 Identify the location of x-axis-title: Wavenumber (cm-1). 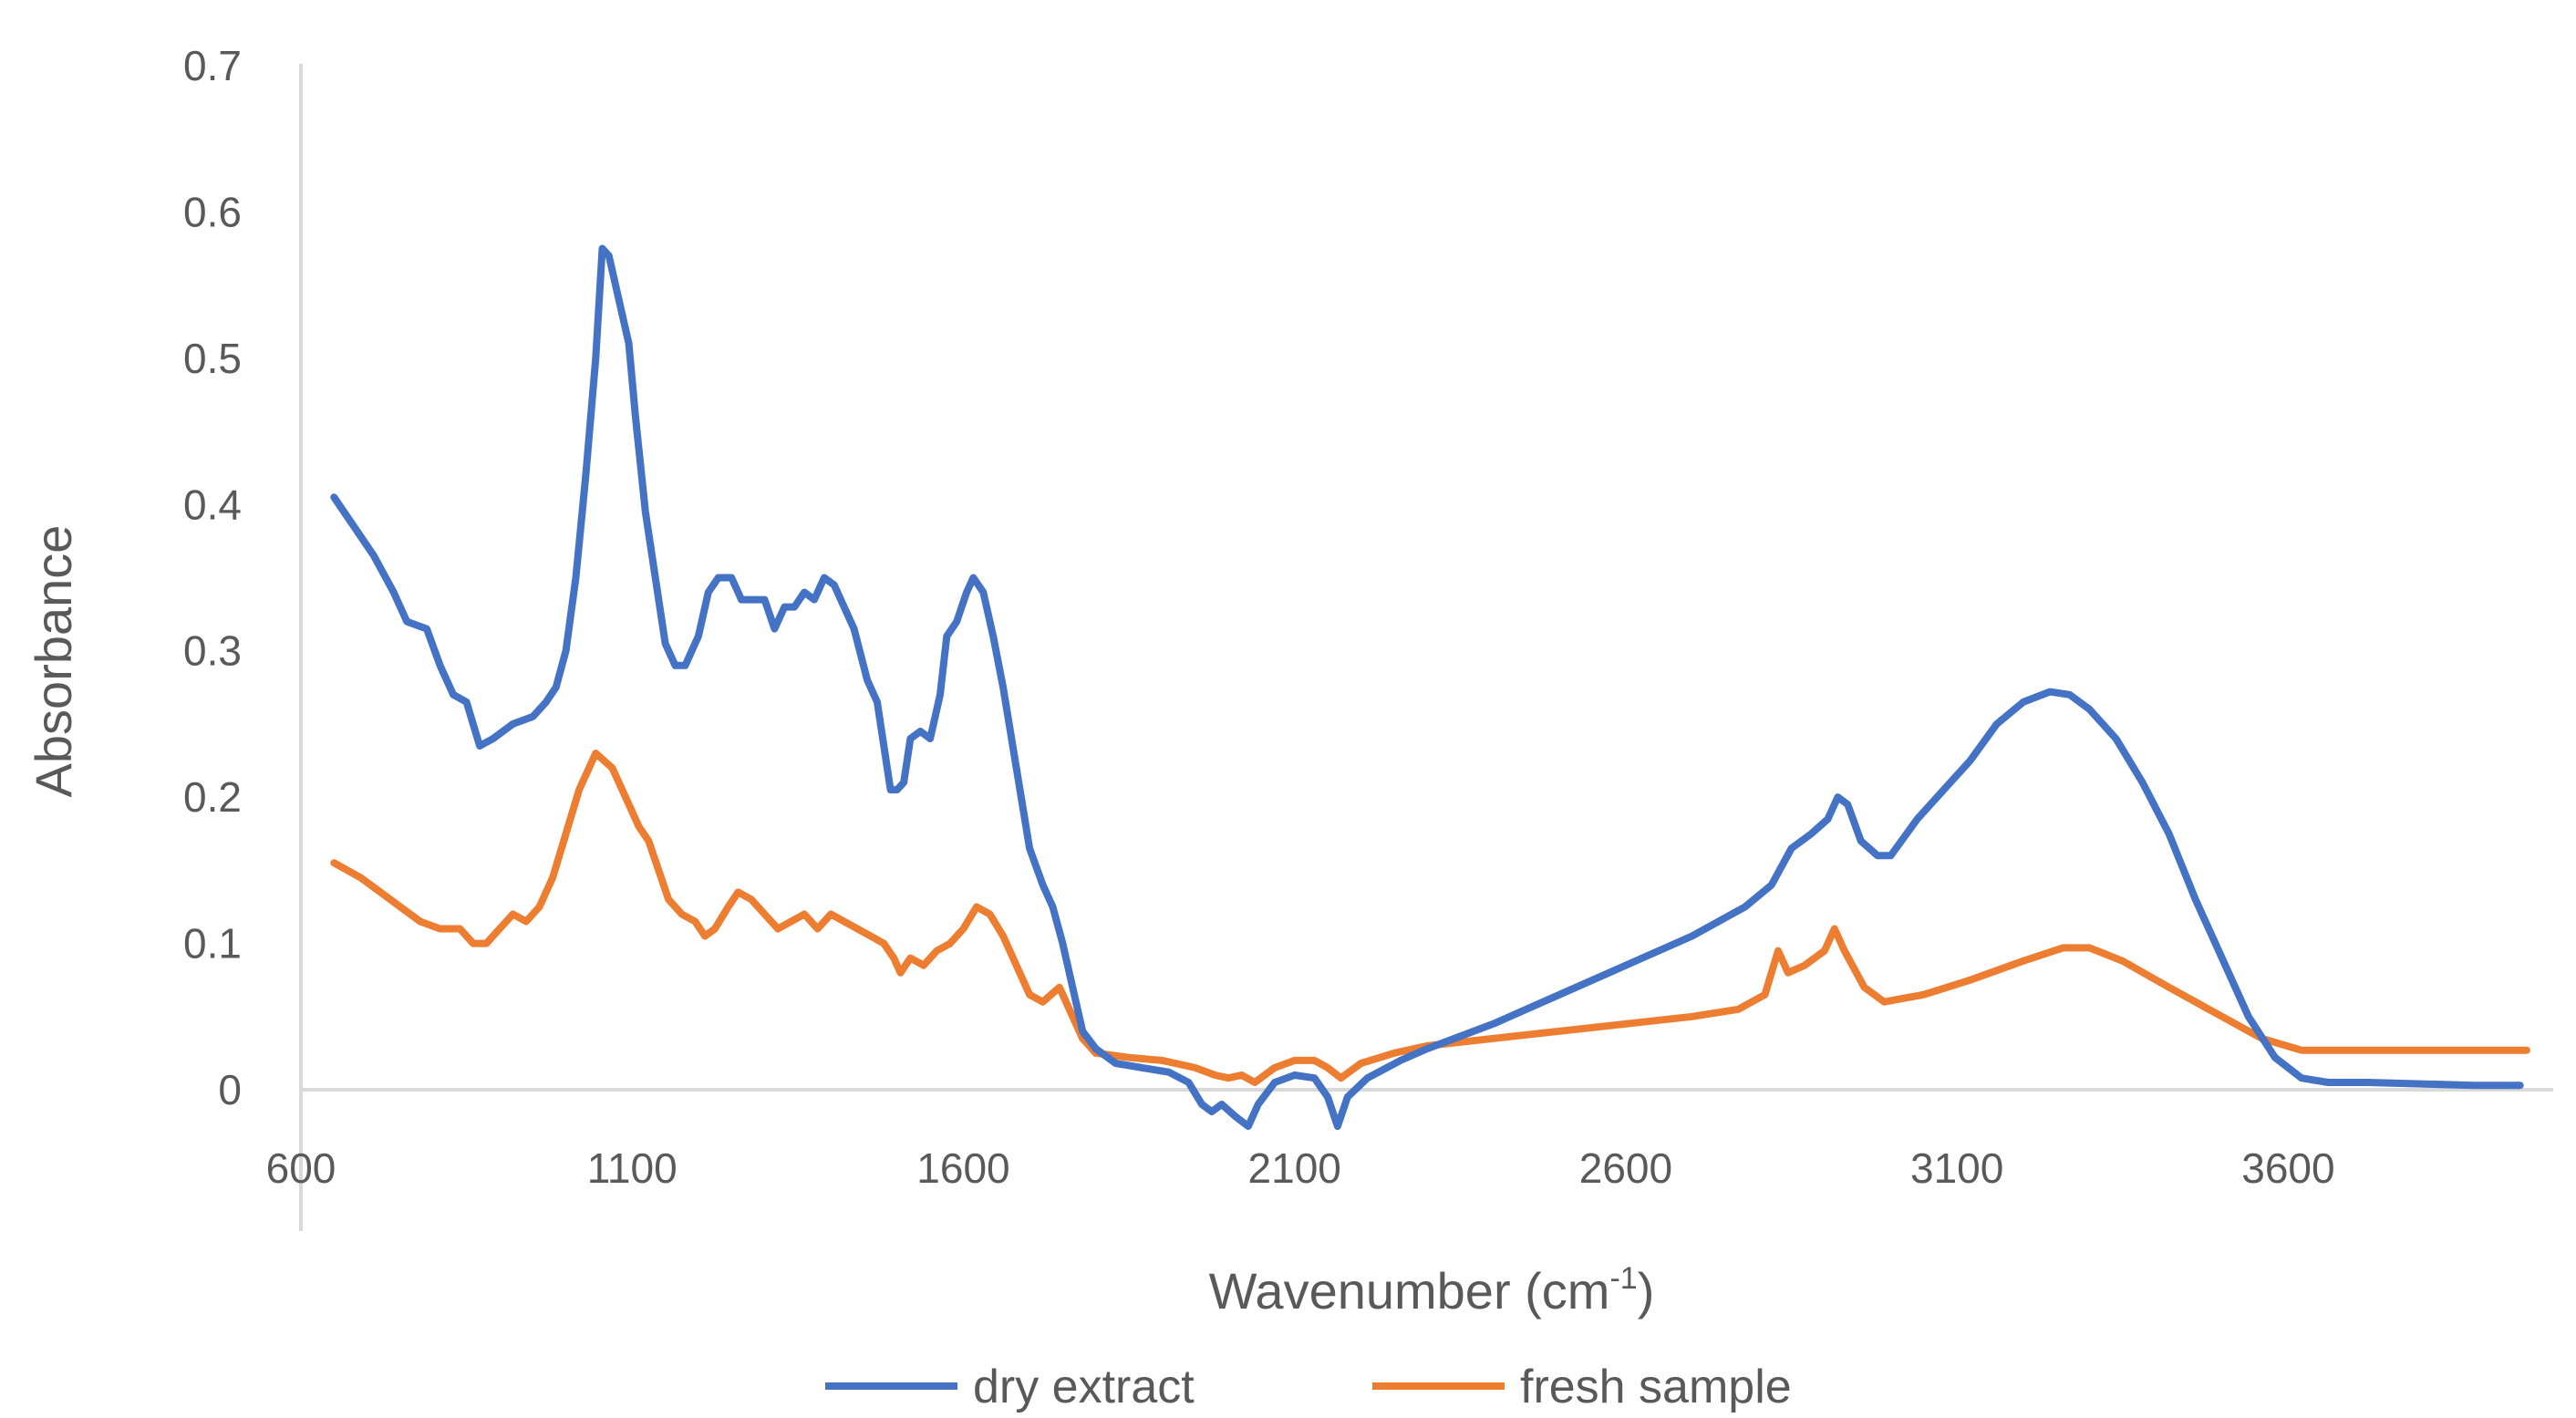
(1432, 1290).